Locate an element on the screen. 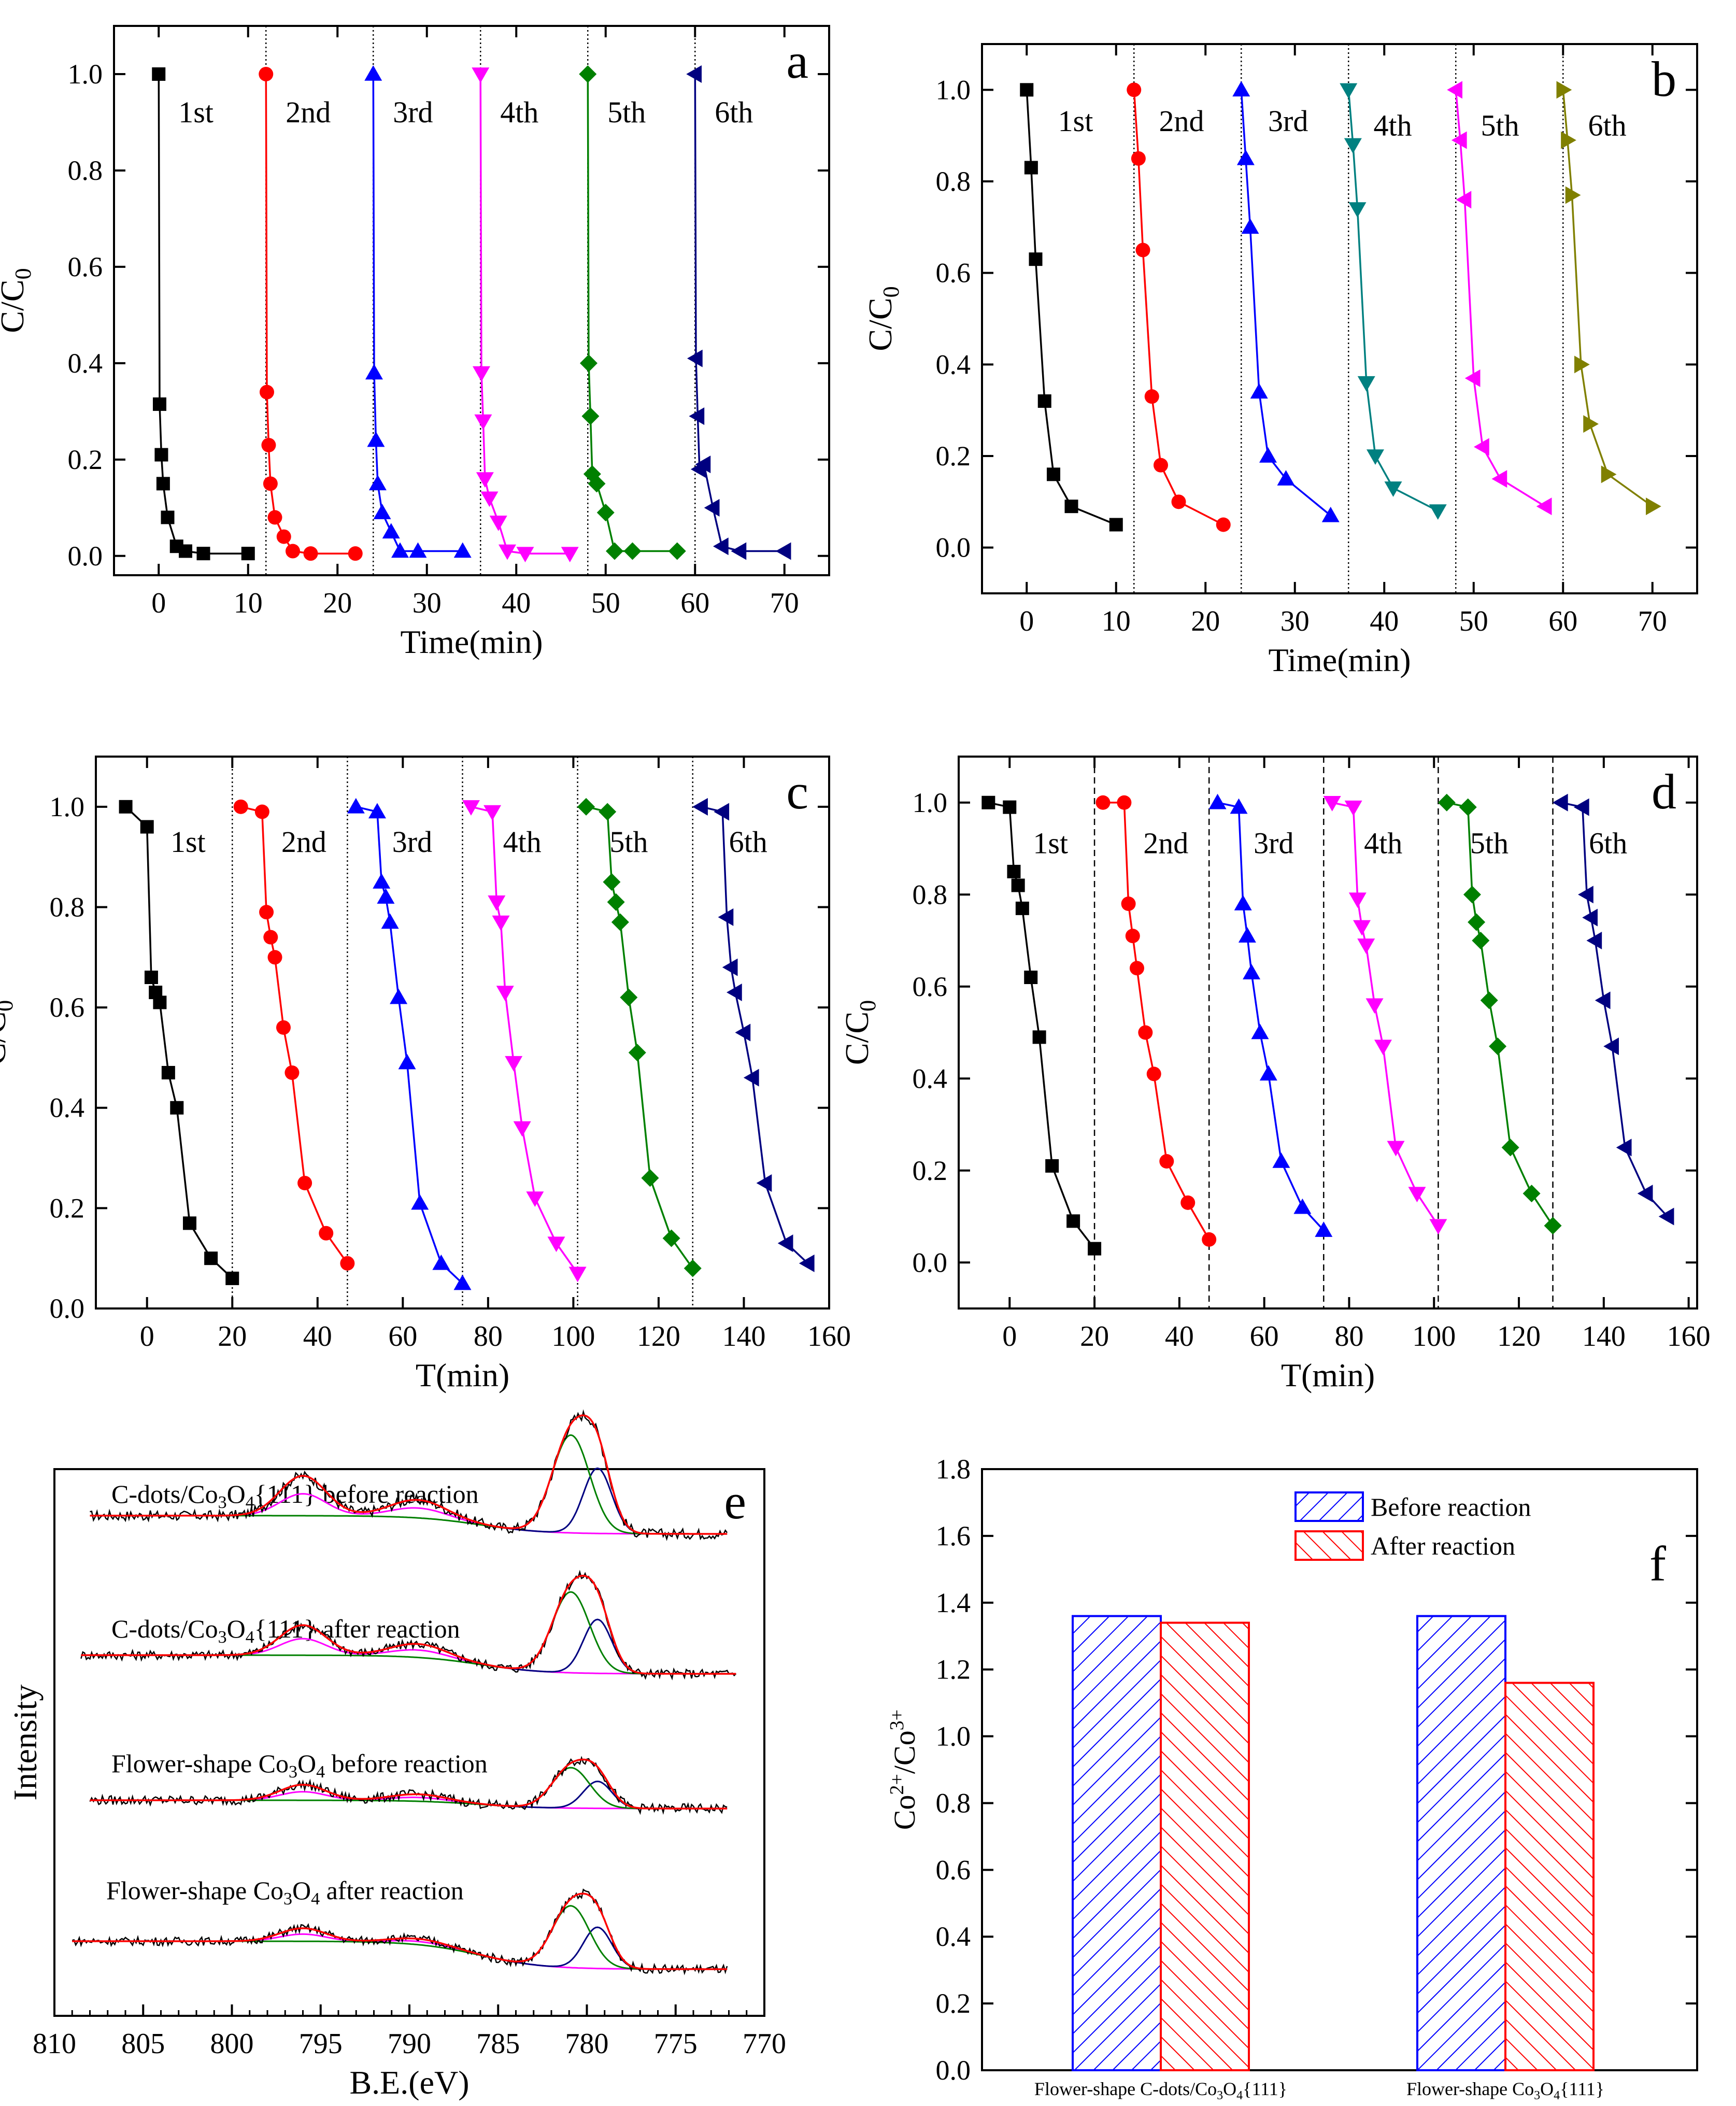 This screenshot has width=1736, height=2106. y-tick-label: 0.4 is located at coordinates (67, 1107).